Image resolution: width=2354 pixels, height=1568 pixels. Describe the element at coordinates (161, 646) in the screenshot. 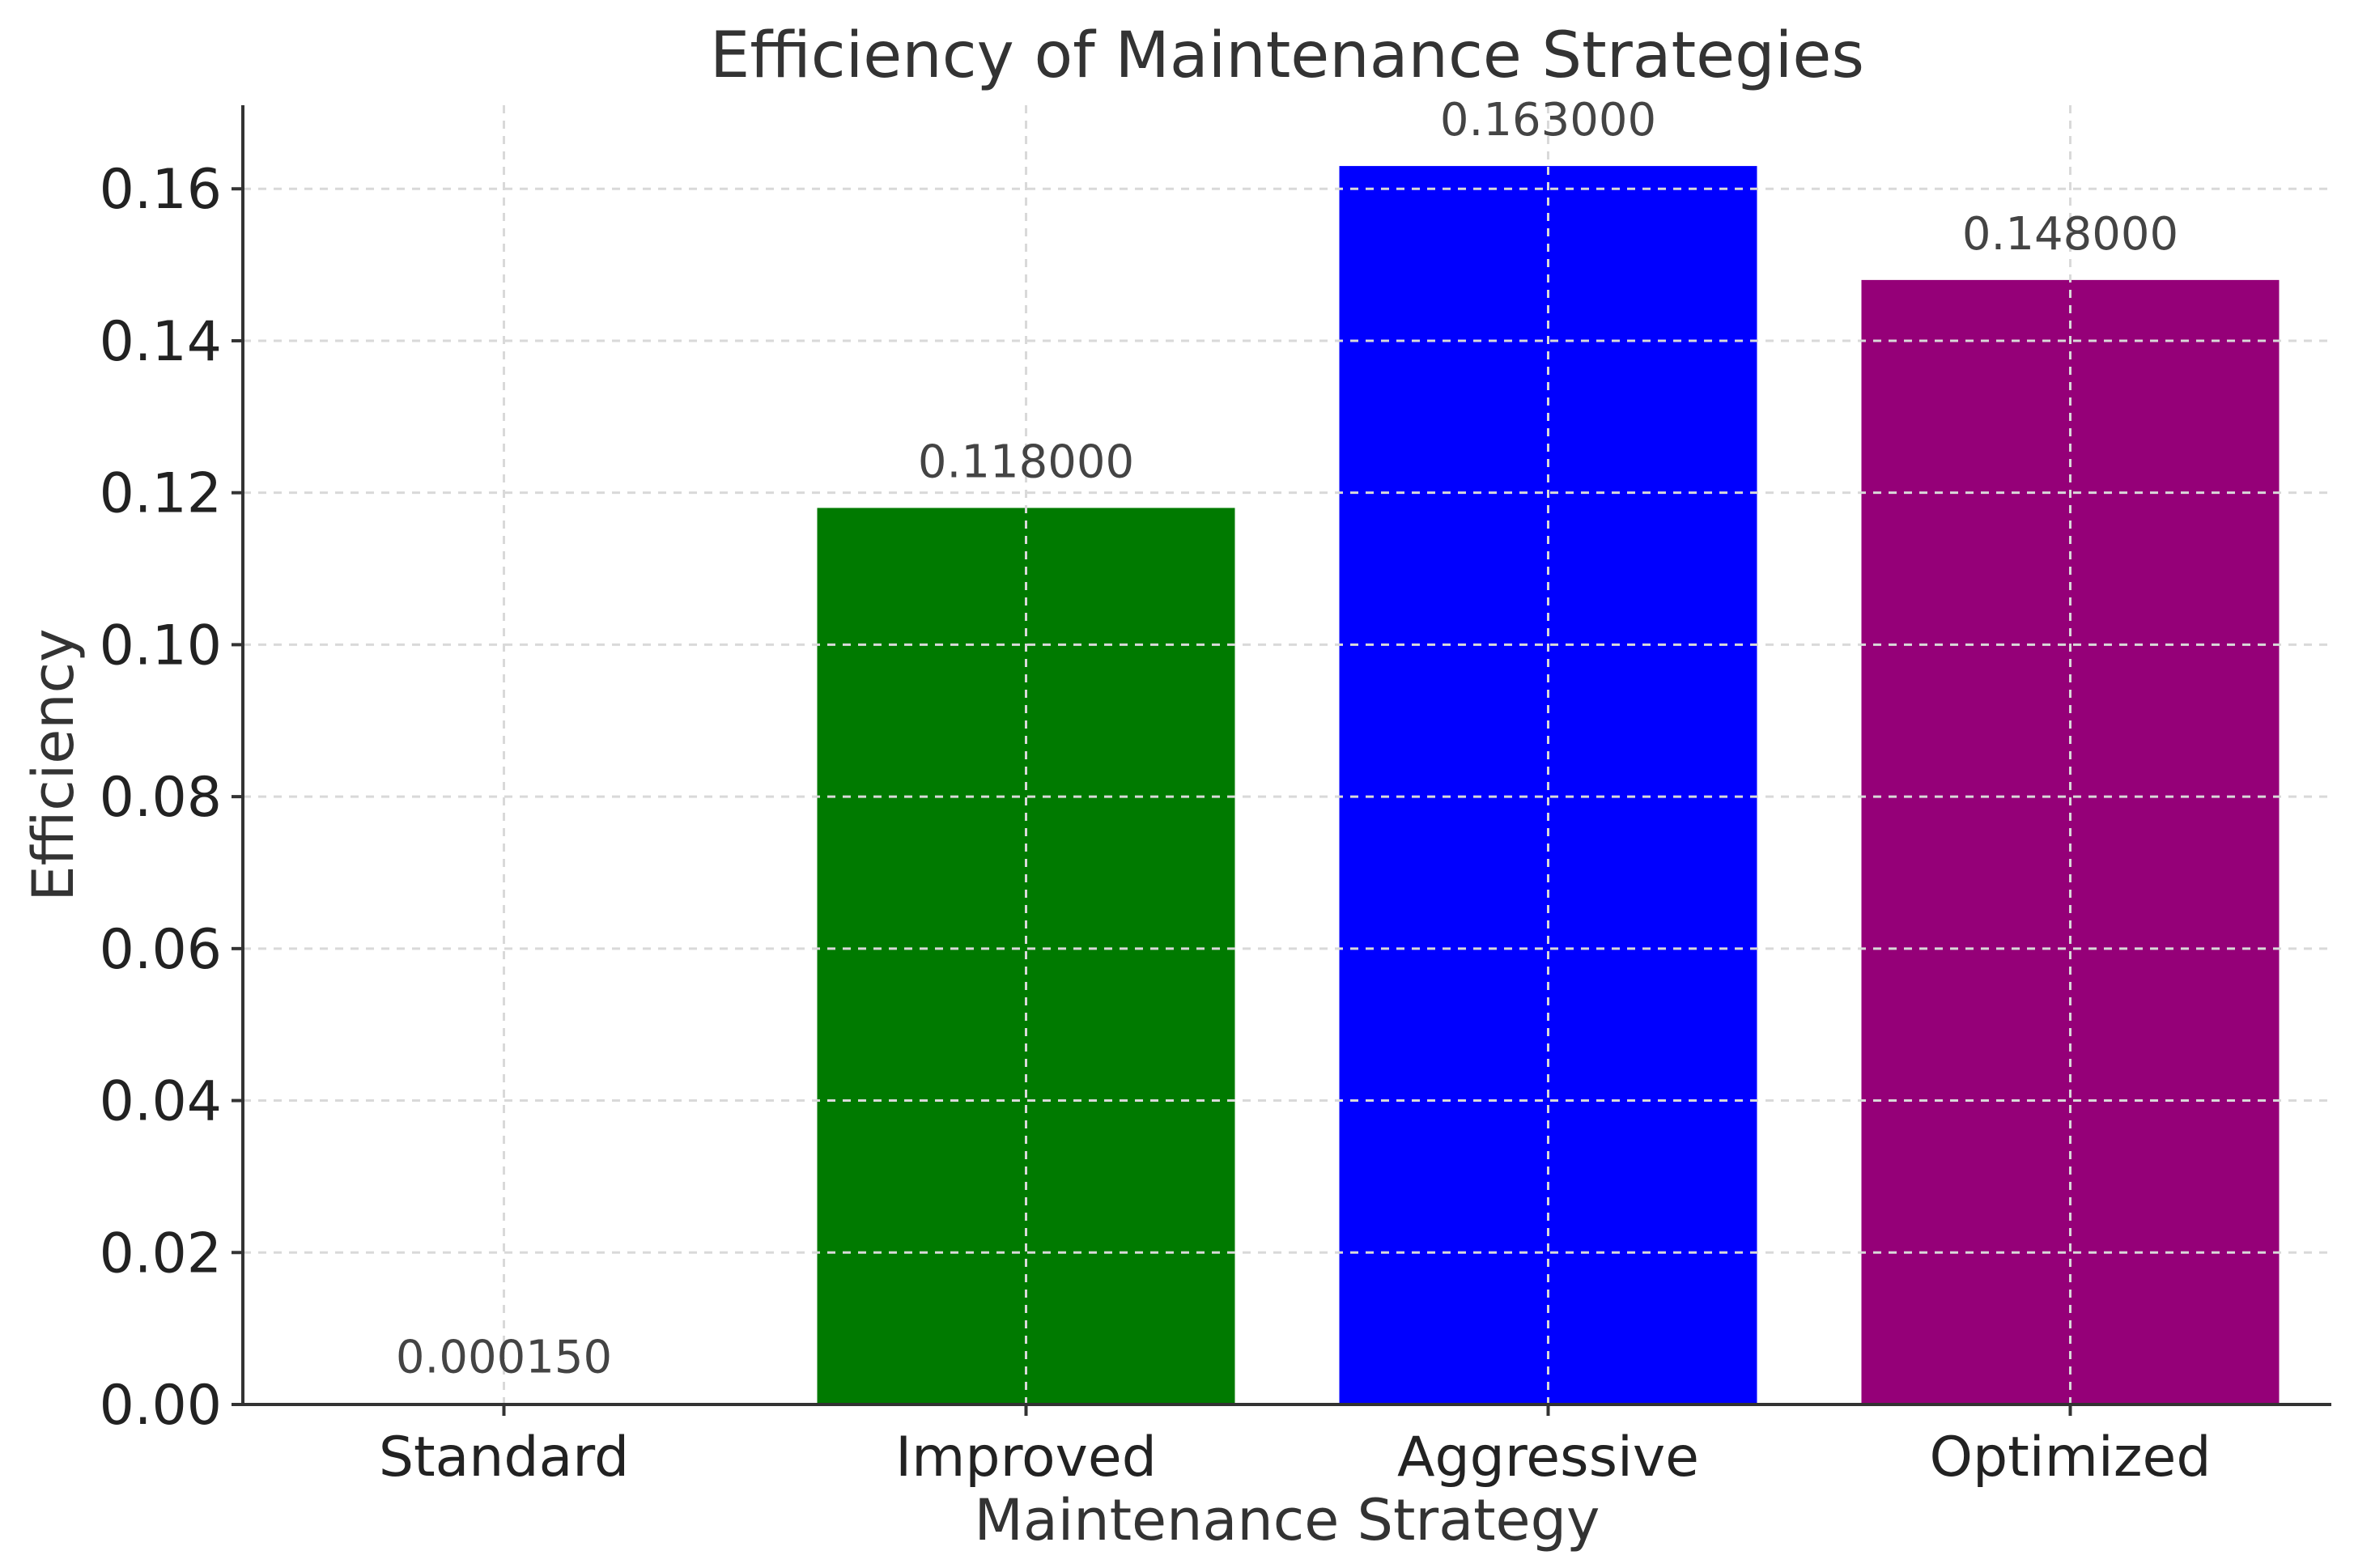

I see `y-tick-label: 0.10` at that location.